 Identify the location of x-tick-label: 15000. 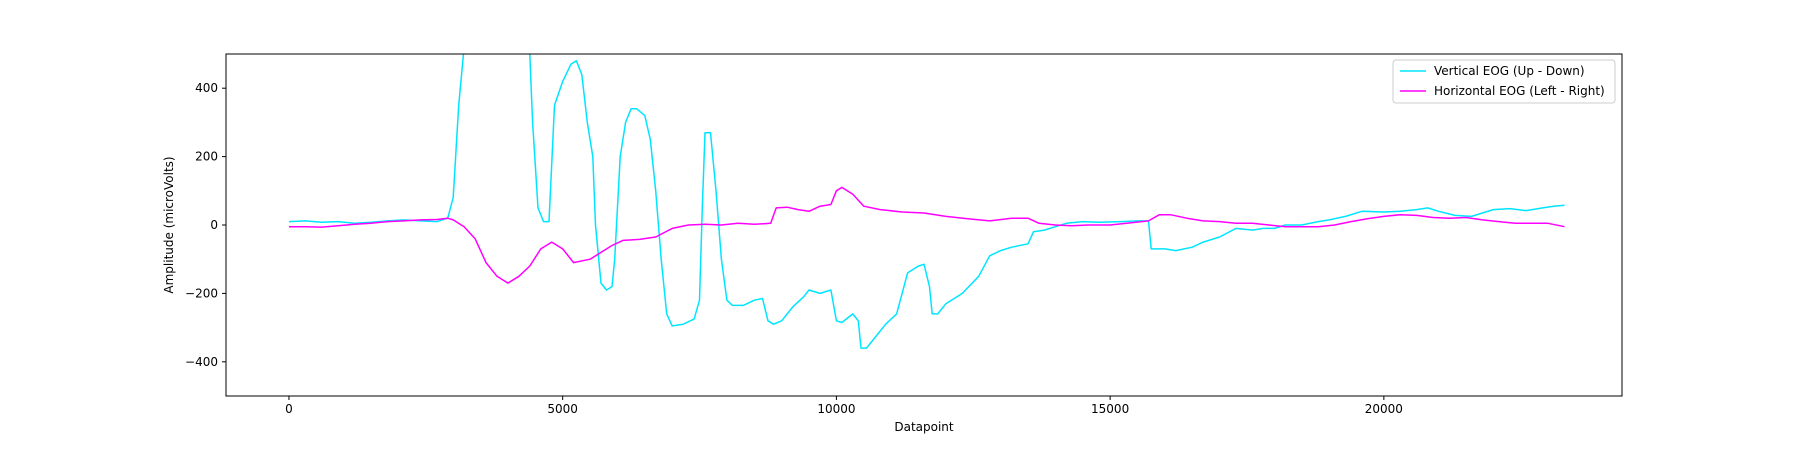
(1110, 409).